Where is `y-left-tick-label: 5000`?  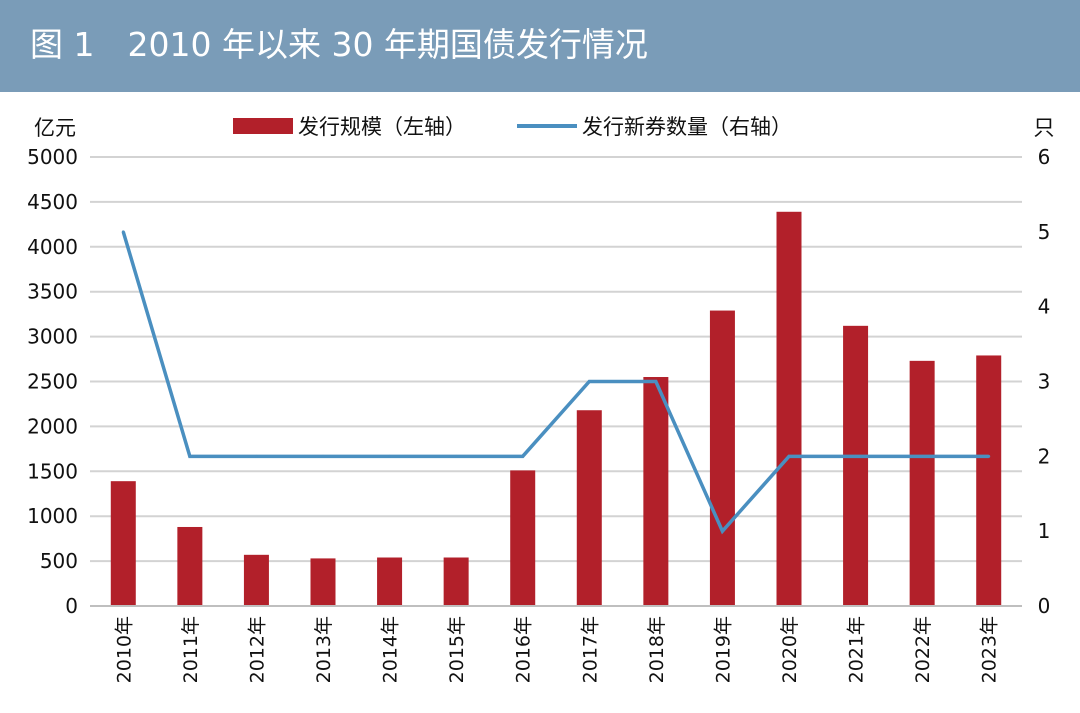
y-left-tick-label: 5000 is located at coordinates (52, 157).